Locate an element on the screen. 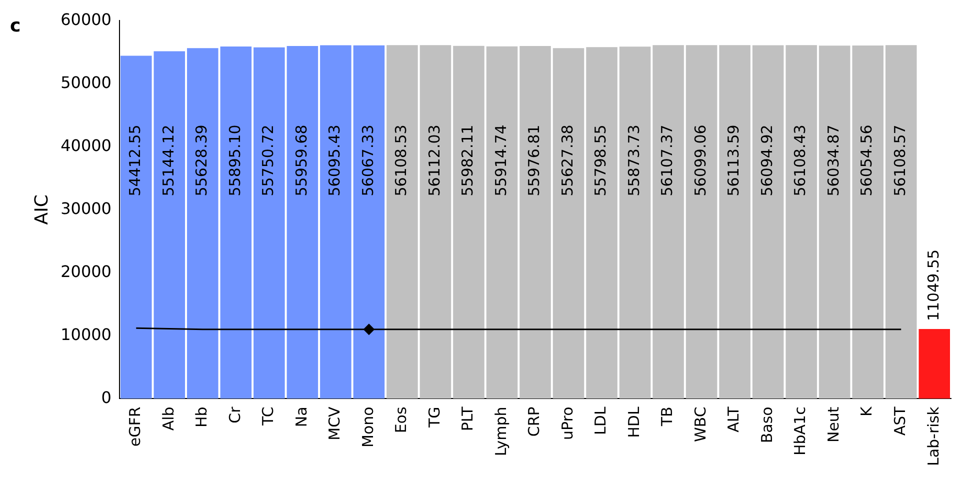  data-label: 55982.11 is located at coordinates (467, 160).